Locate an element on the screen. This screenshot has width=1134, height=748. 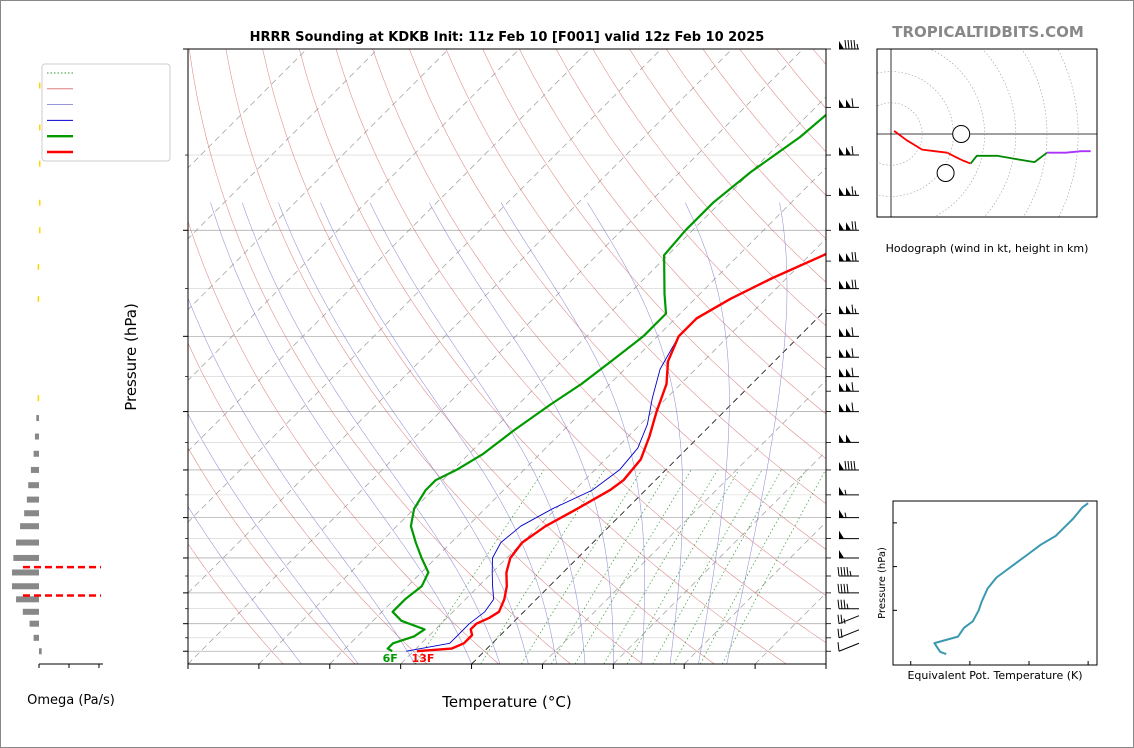
skewt-legend is located at coordinates (106, 112).